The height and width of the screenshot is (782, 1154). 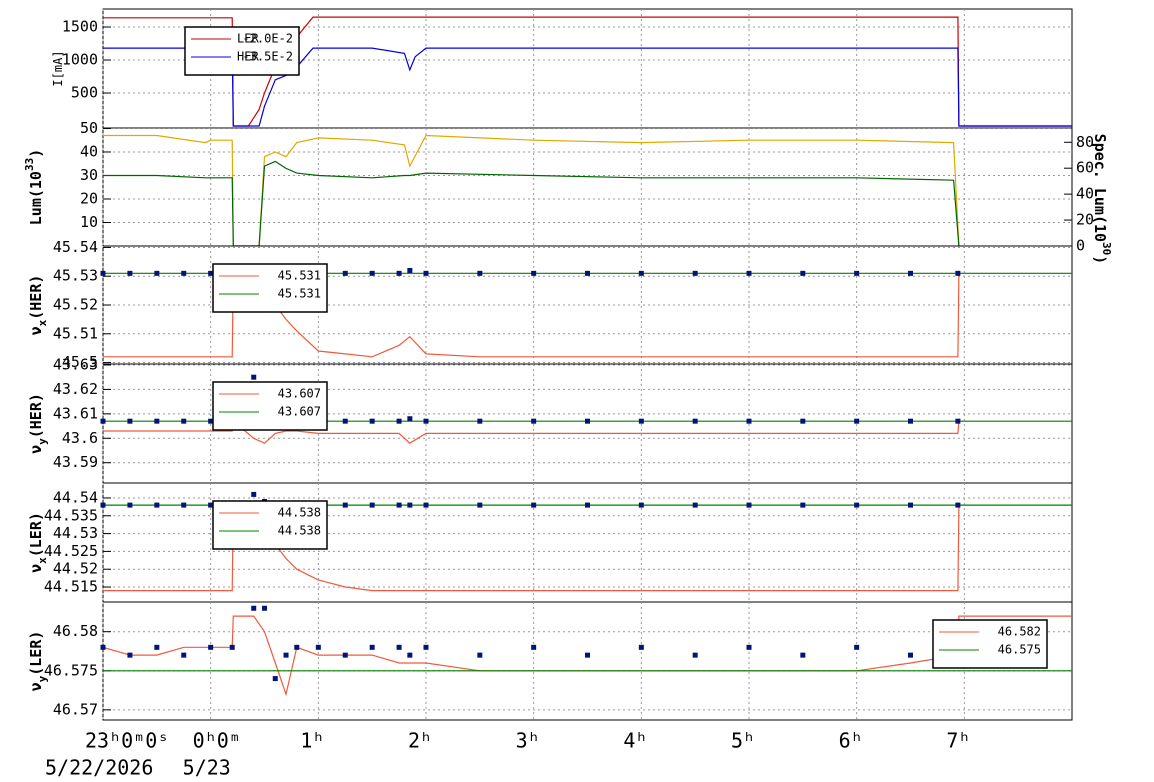 What do you see at coordinates (71, 587) in the screenshot?
I see `y-tick-label: 44.515` at bounding box center [71, 587].